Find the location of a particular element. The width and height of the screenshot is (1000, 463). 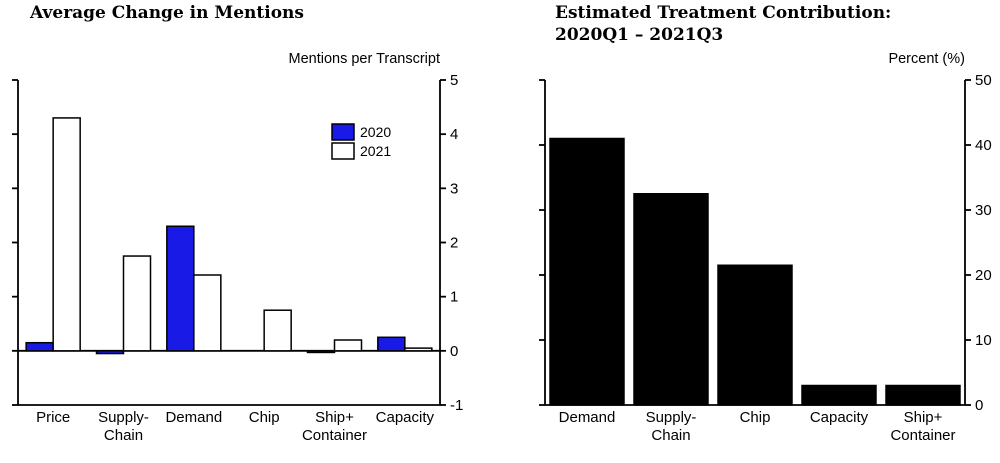

bar-2021-ship+ is located at coordinates (348, 345).